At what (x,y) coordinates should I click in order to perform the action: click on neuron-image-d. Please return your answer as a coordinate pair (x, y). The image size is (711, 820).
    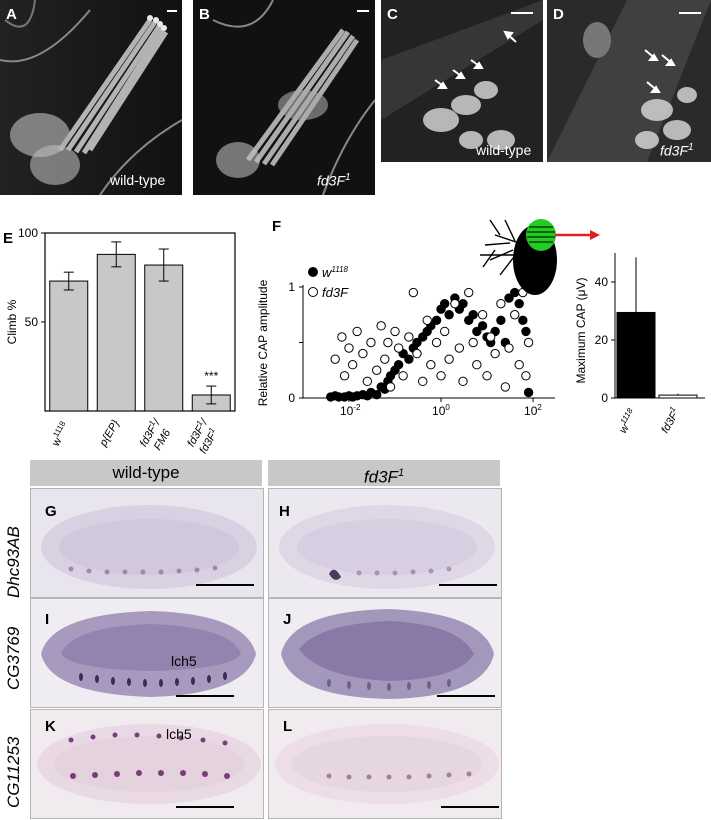
    Looking at the image, I should click on (629, 81).